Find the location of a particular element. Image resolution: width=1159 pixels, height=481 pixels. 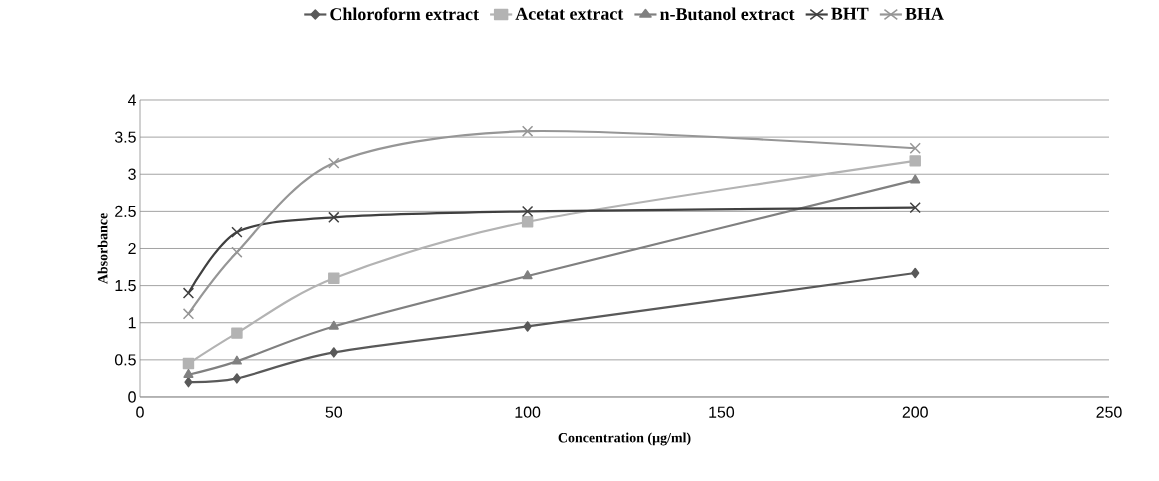

y-tick-label: 1.5 is located at coordinates (125, 286).